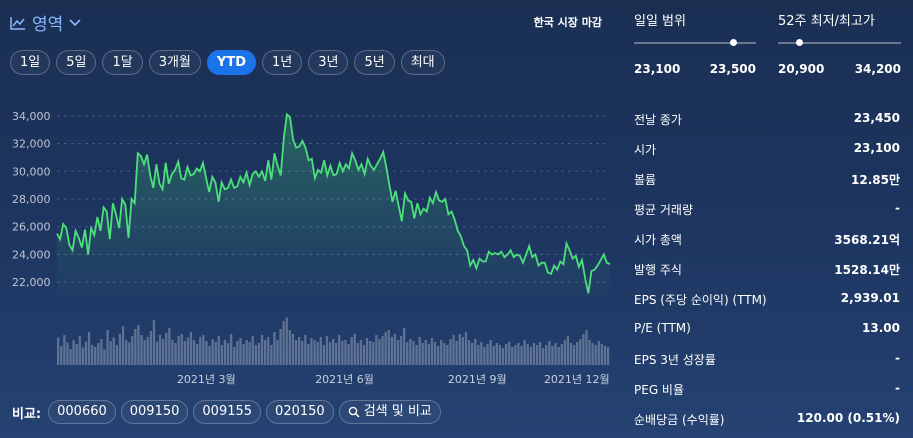 This screenshot has width=913, height=438. I want to click on day-range-marker, so click(733, 42).